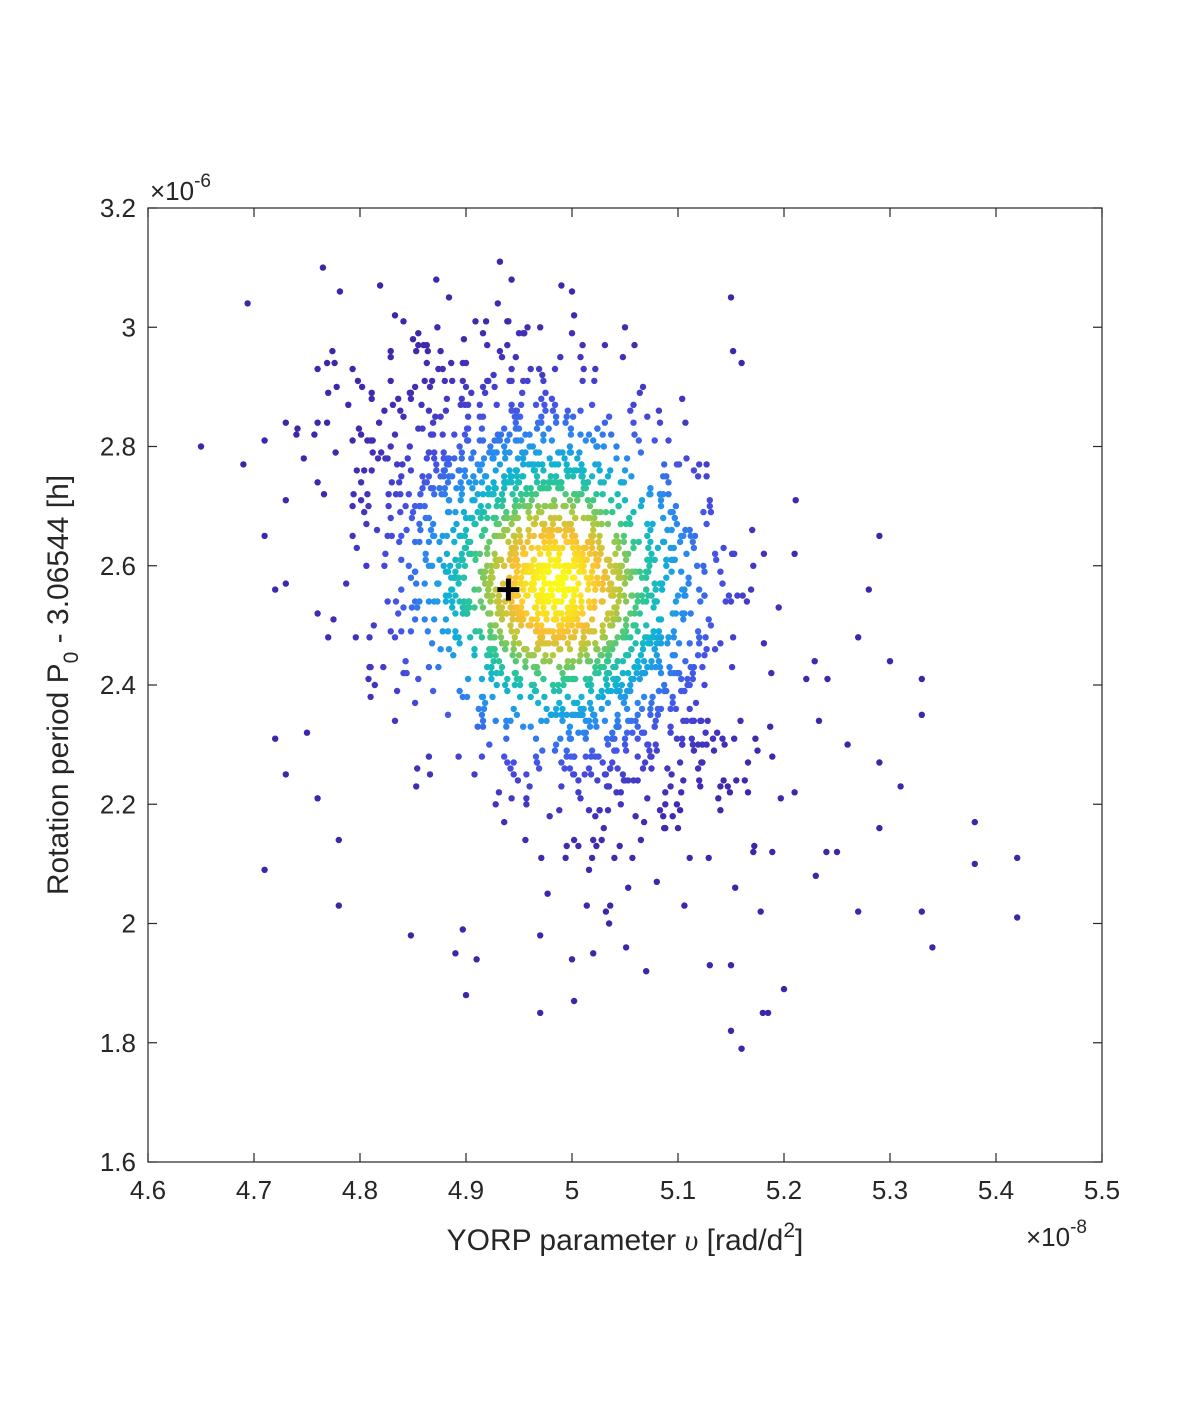  Describe the element at coordinates (784, 1190) in the screenshot. I see `x-tick-label: 5.2` at that location.